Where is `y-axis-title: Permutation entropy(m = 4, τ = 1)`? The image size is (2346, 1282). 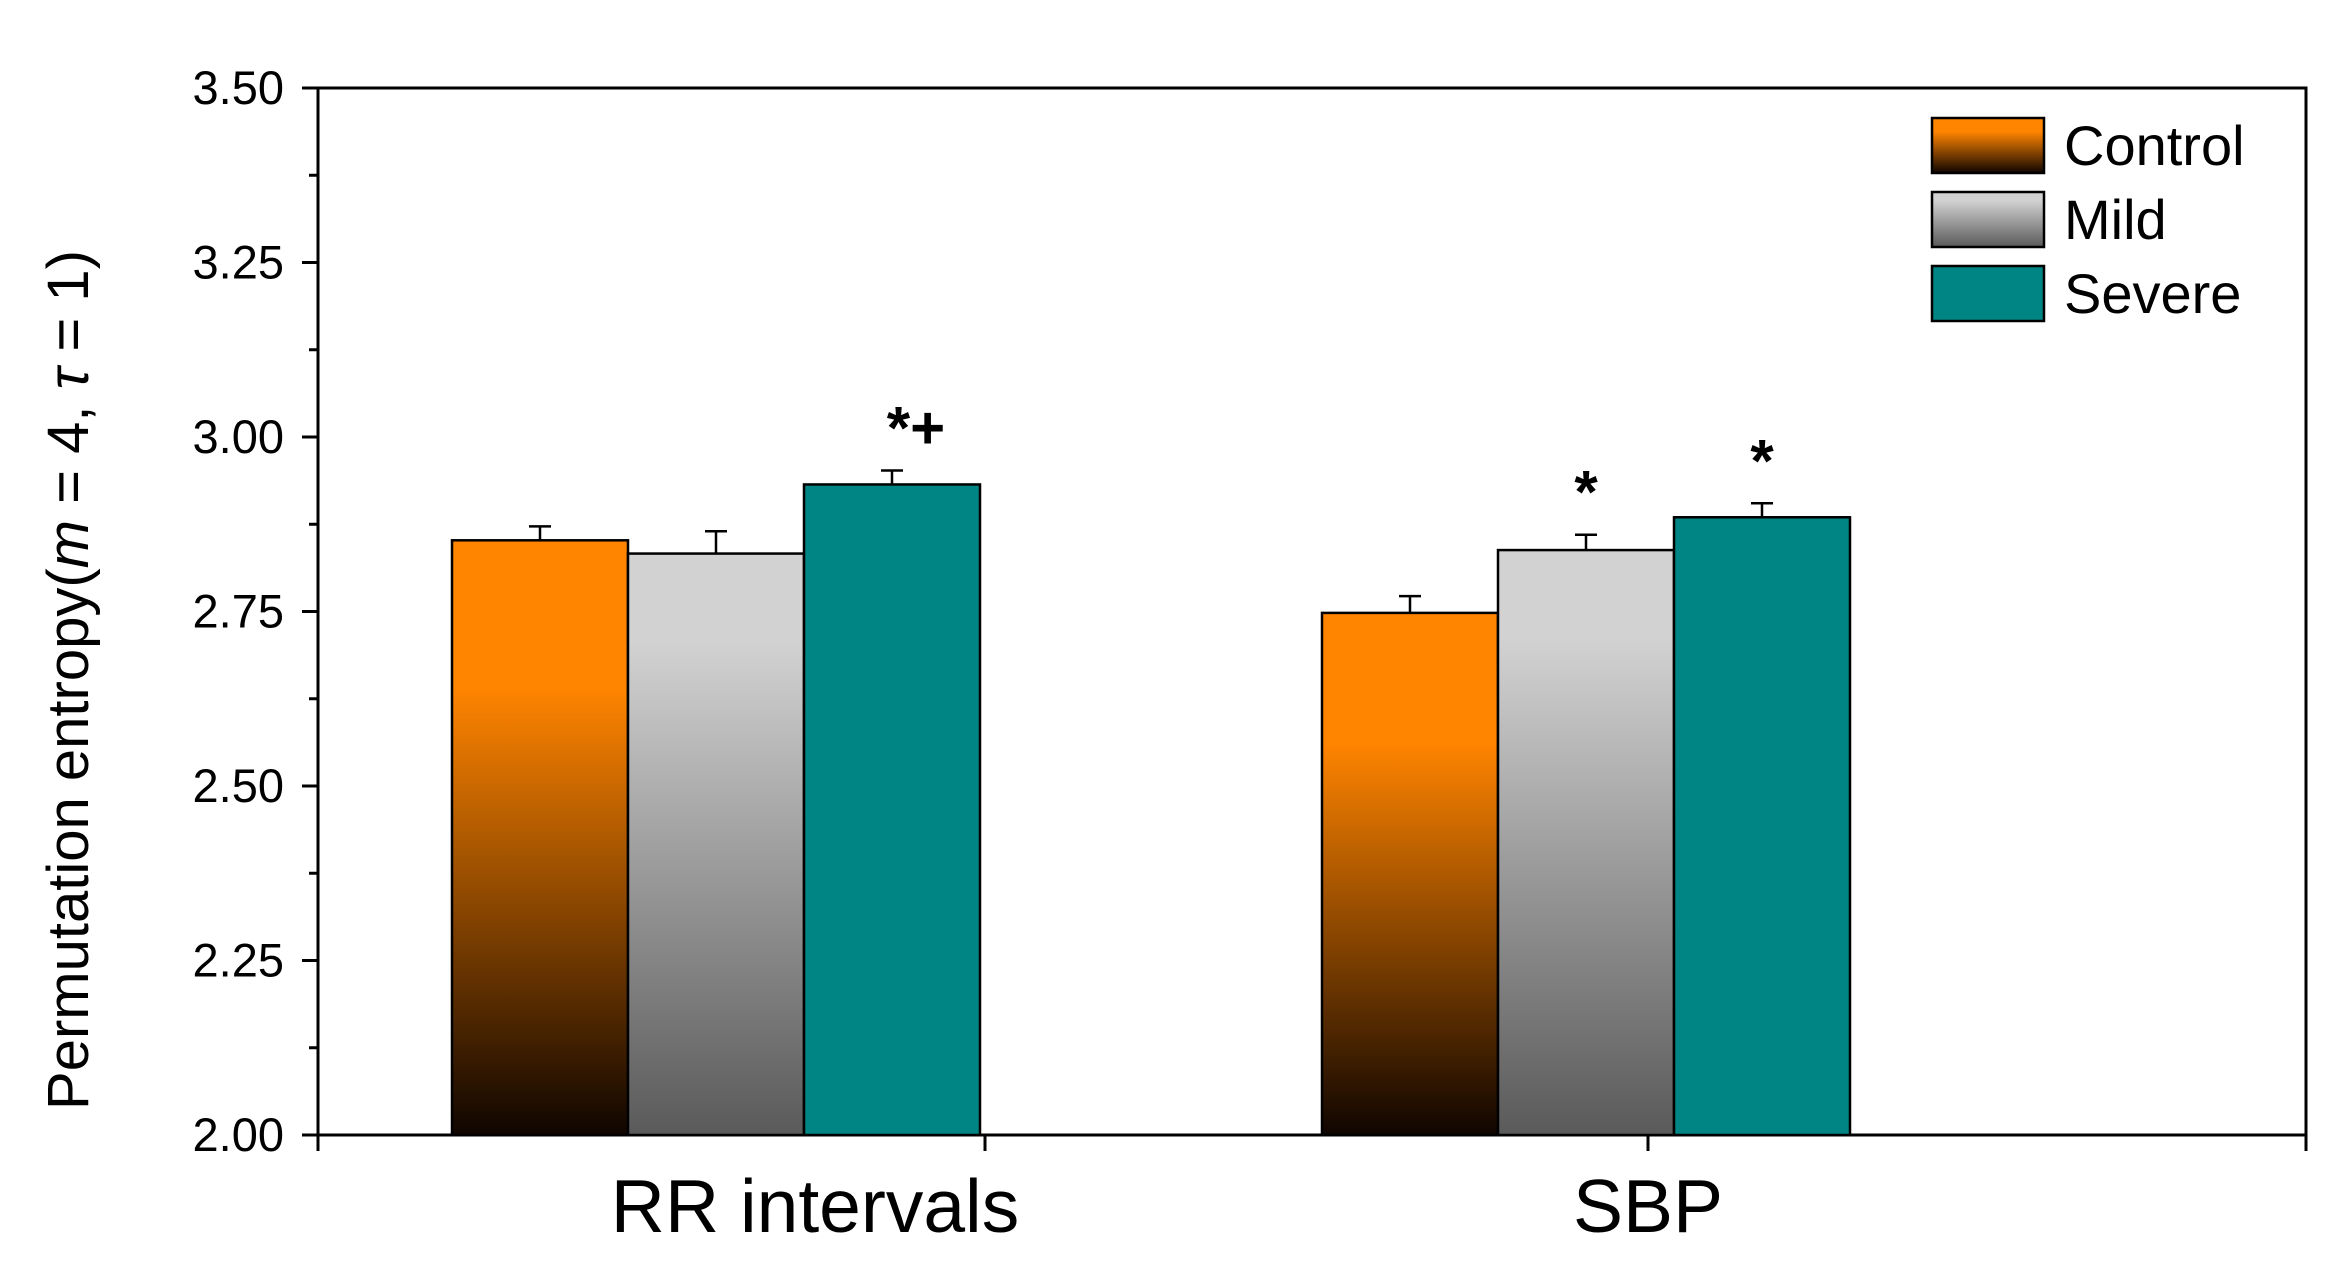 y-axis-title: Permutation entropy(m = 4, τ = 1) is located at coordinates (68, 680).